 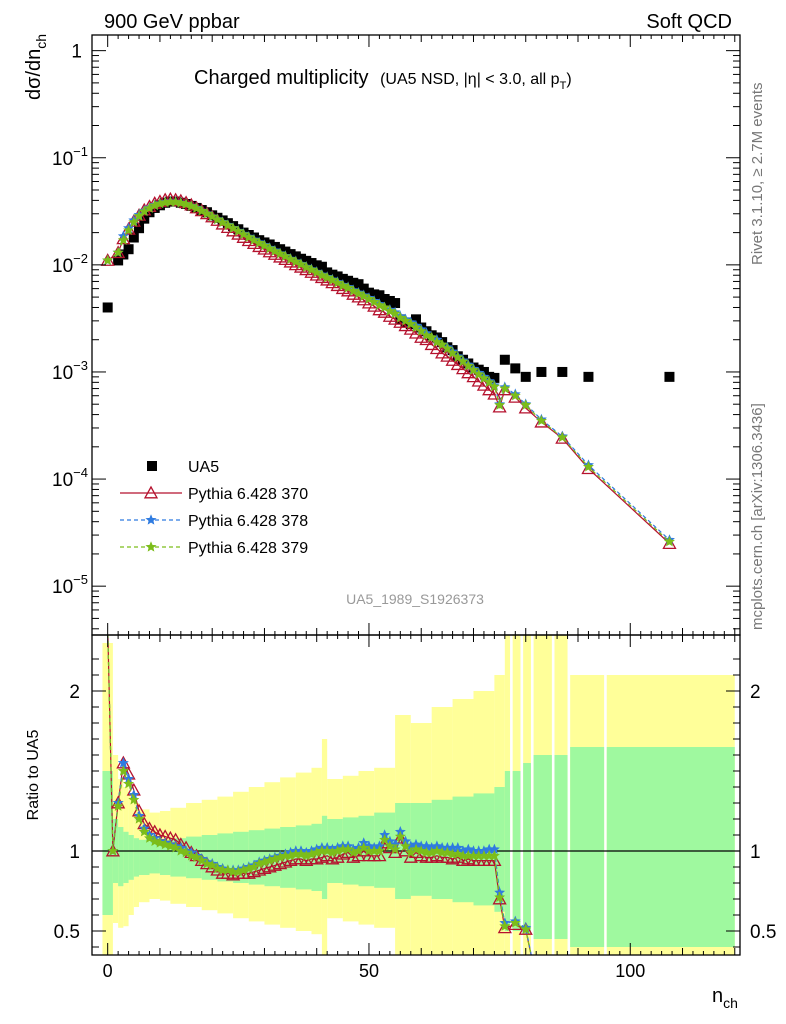 I want to click on legend-label: Pythia 6.428 370, so click(x=248, y=494).